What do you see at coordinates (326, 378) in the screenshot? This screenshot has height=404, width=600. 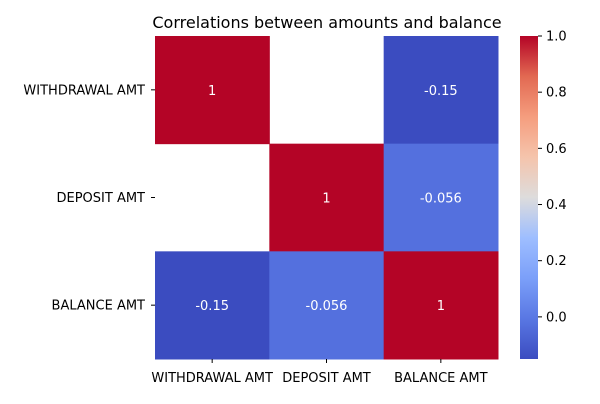 I see `x-tick-label: DEPOSIT AMT` at bounding box center [326, 378].